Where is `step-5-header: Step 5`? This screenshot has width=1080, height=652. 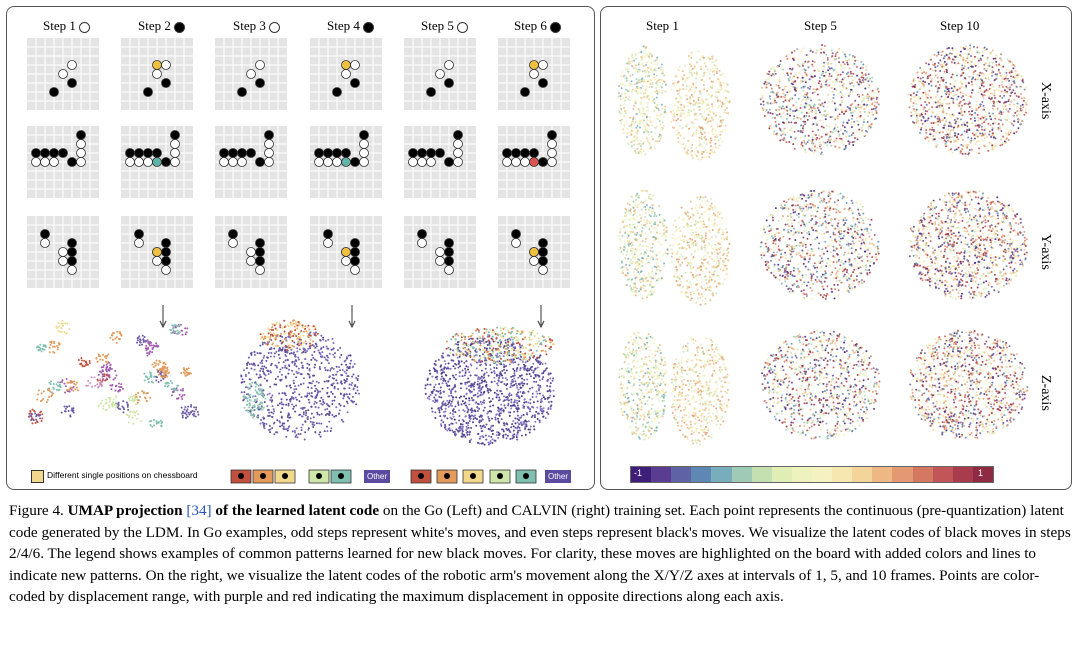 step-5-header: Step 5 is located at coordinates (444, 26).